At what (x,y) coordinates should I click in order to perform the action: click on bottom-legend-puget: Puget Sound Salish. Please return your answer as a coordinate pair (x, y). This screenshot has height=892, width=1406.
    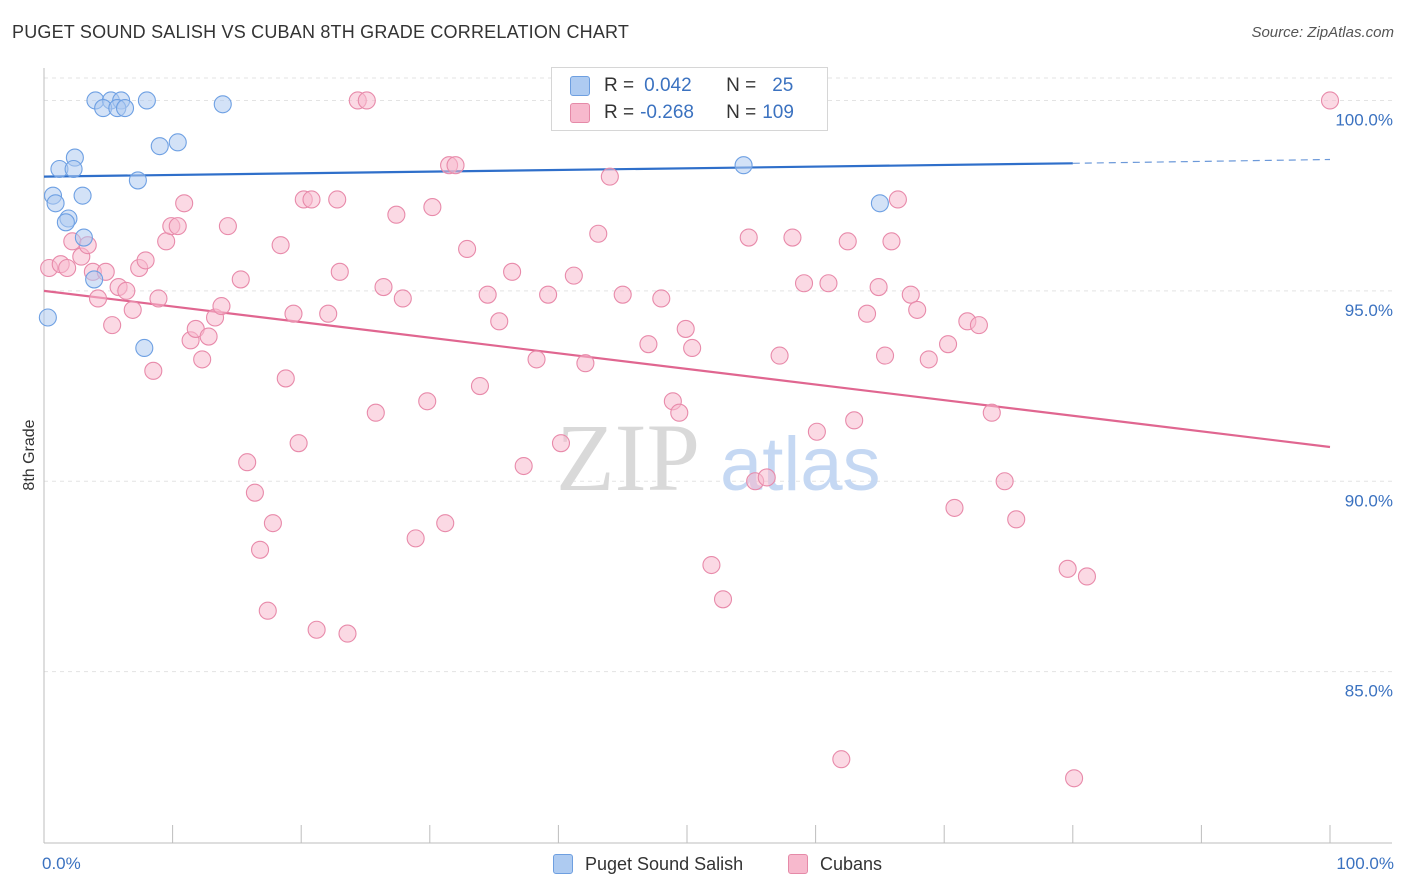
    Looking at the image, I should click on (648, 864).